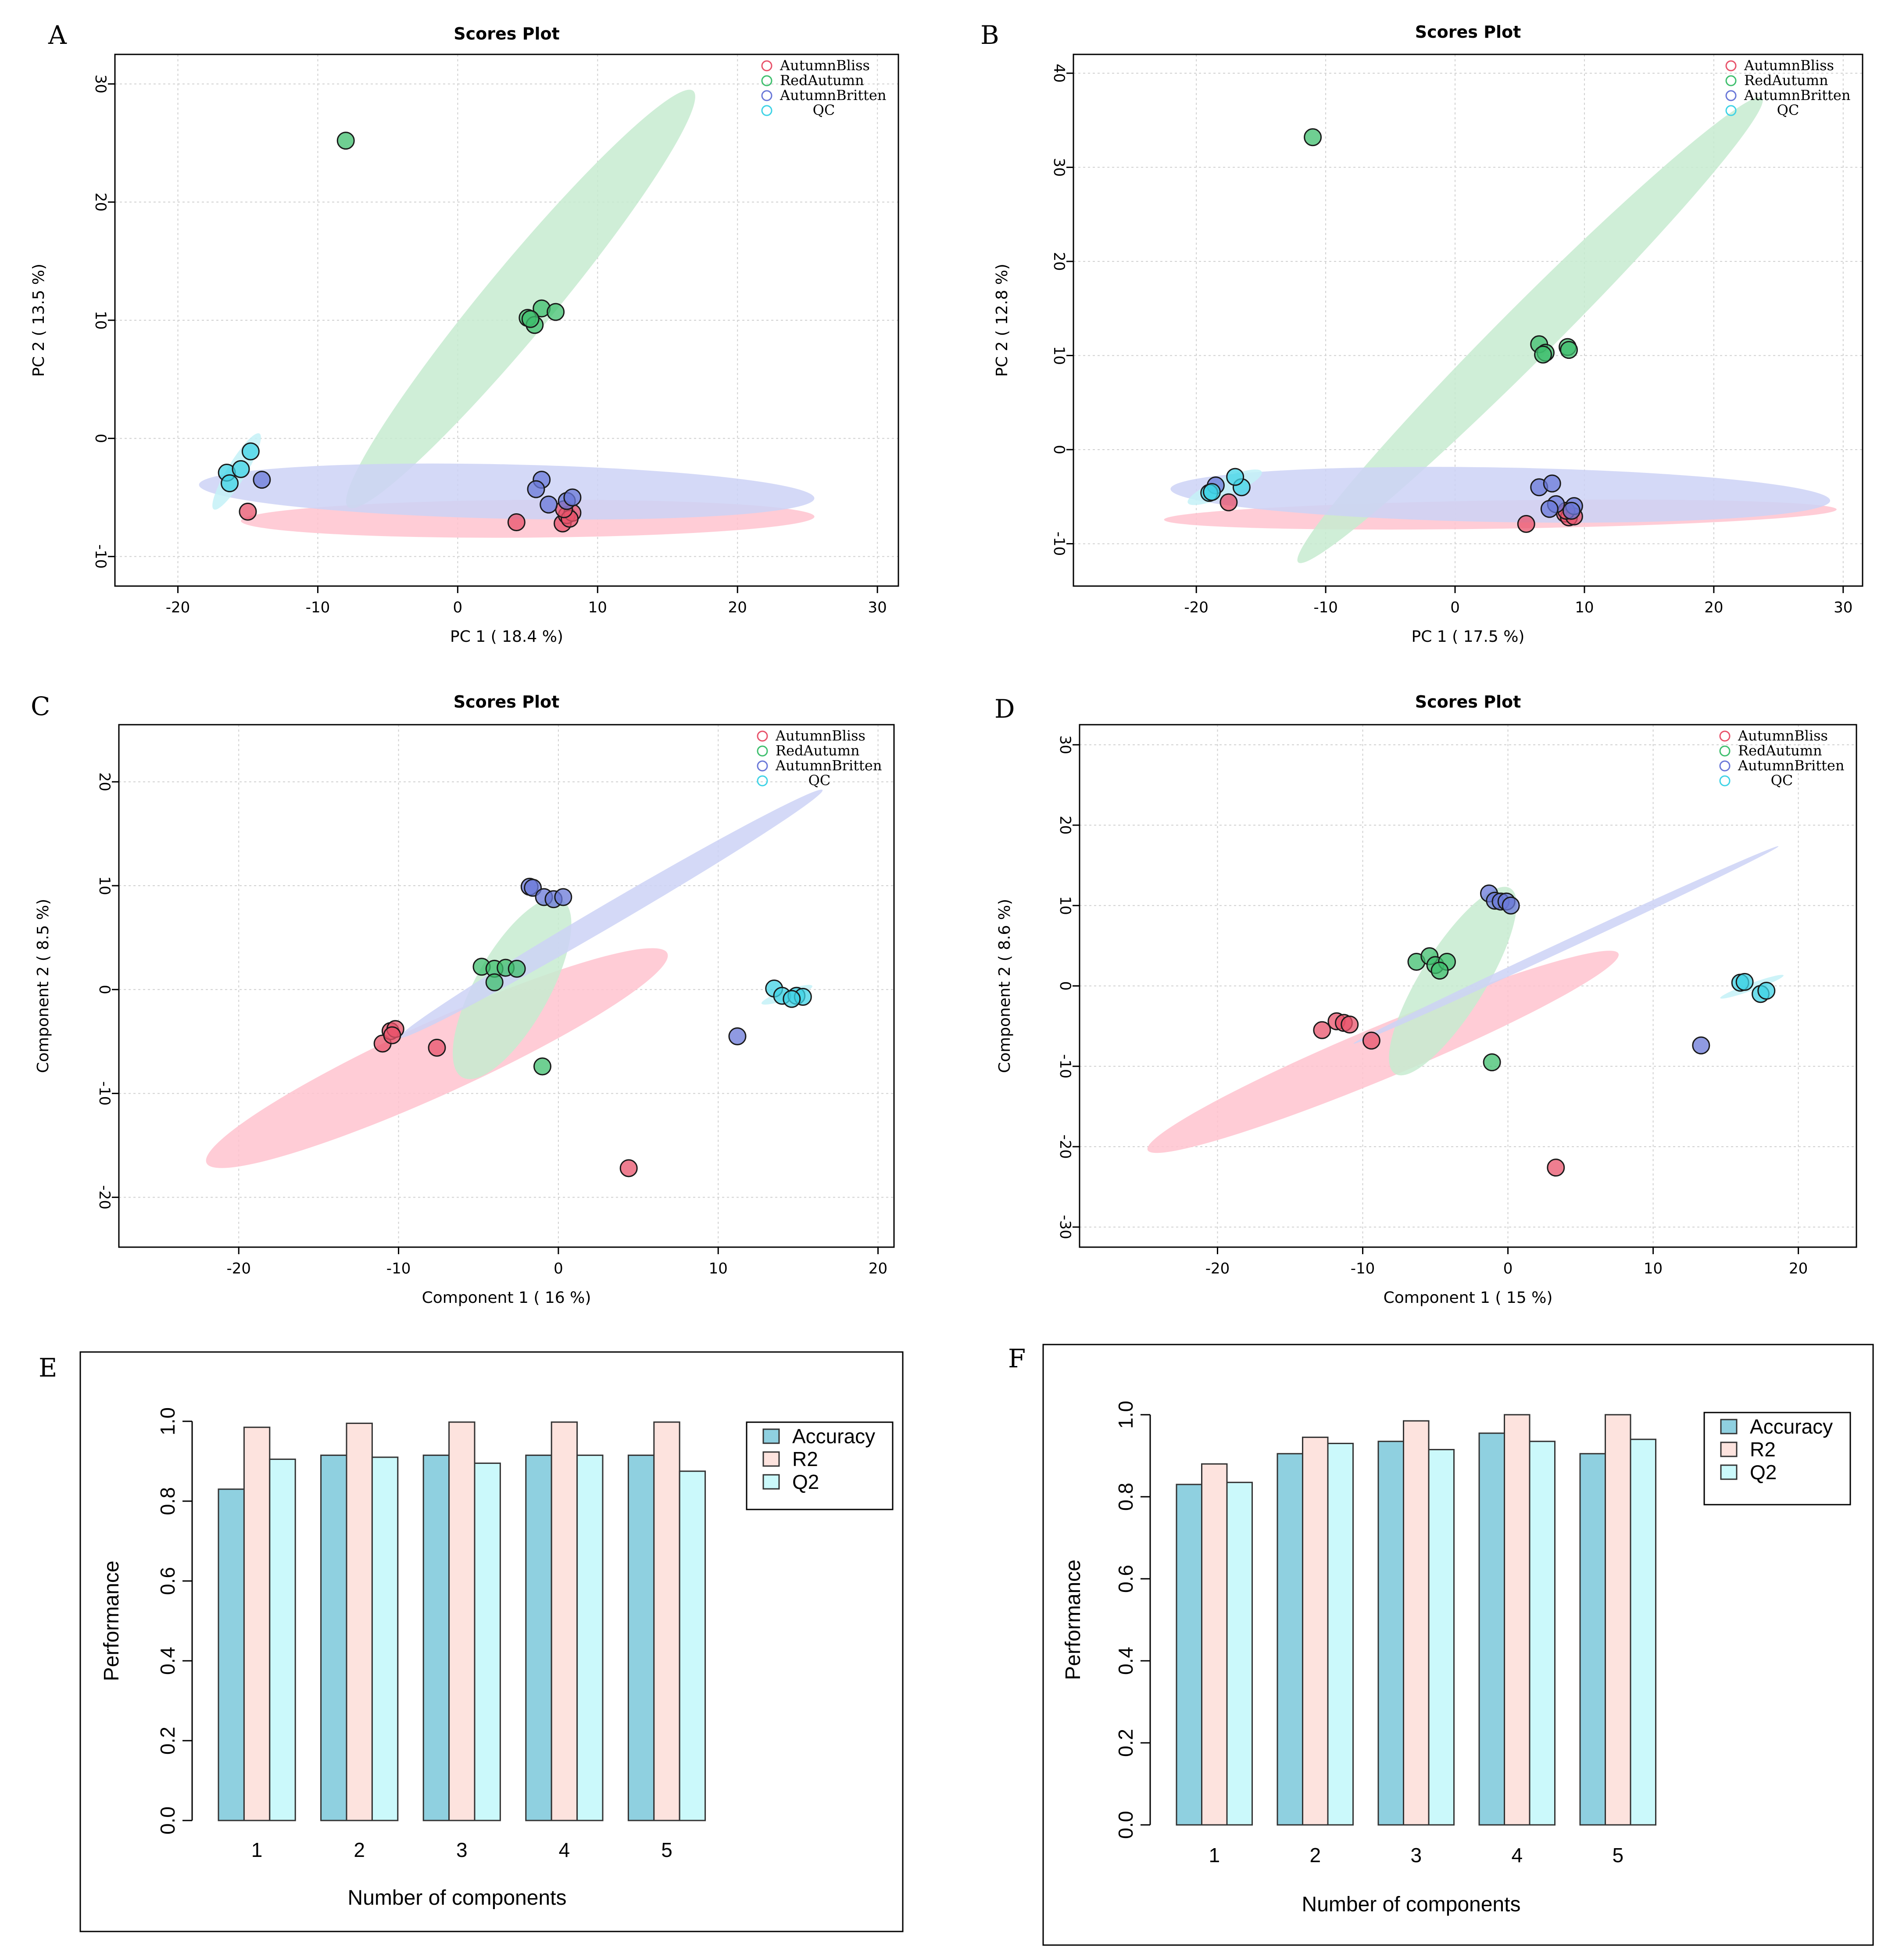  Describe the element at coordinates (1065, 1146) in the screenshot. I see `y-tick-label: -20` at that location.